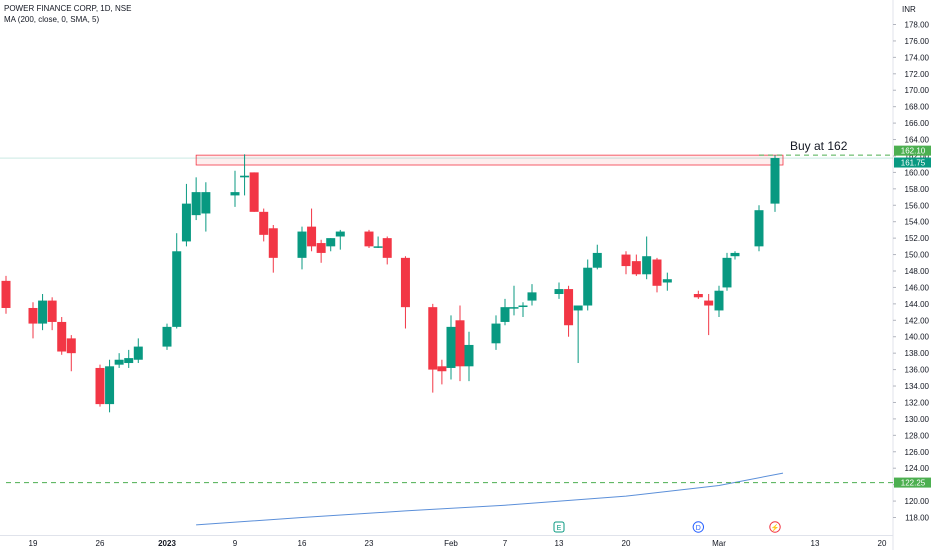  Describe the element at coordinates (819, 146) in the screenshot. I see `buy-annotation: Buy at 162` at that location.